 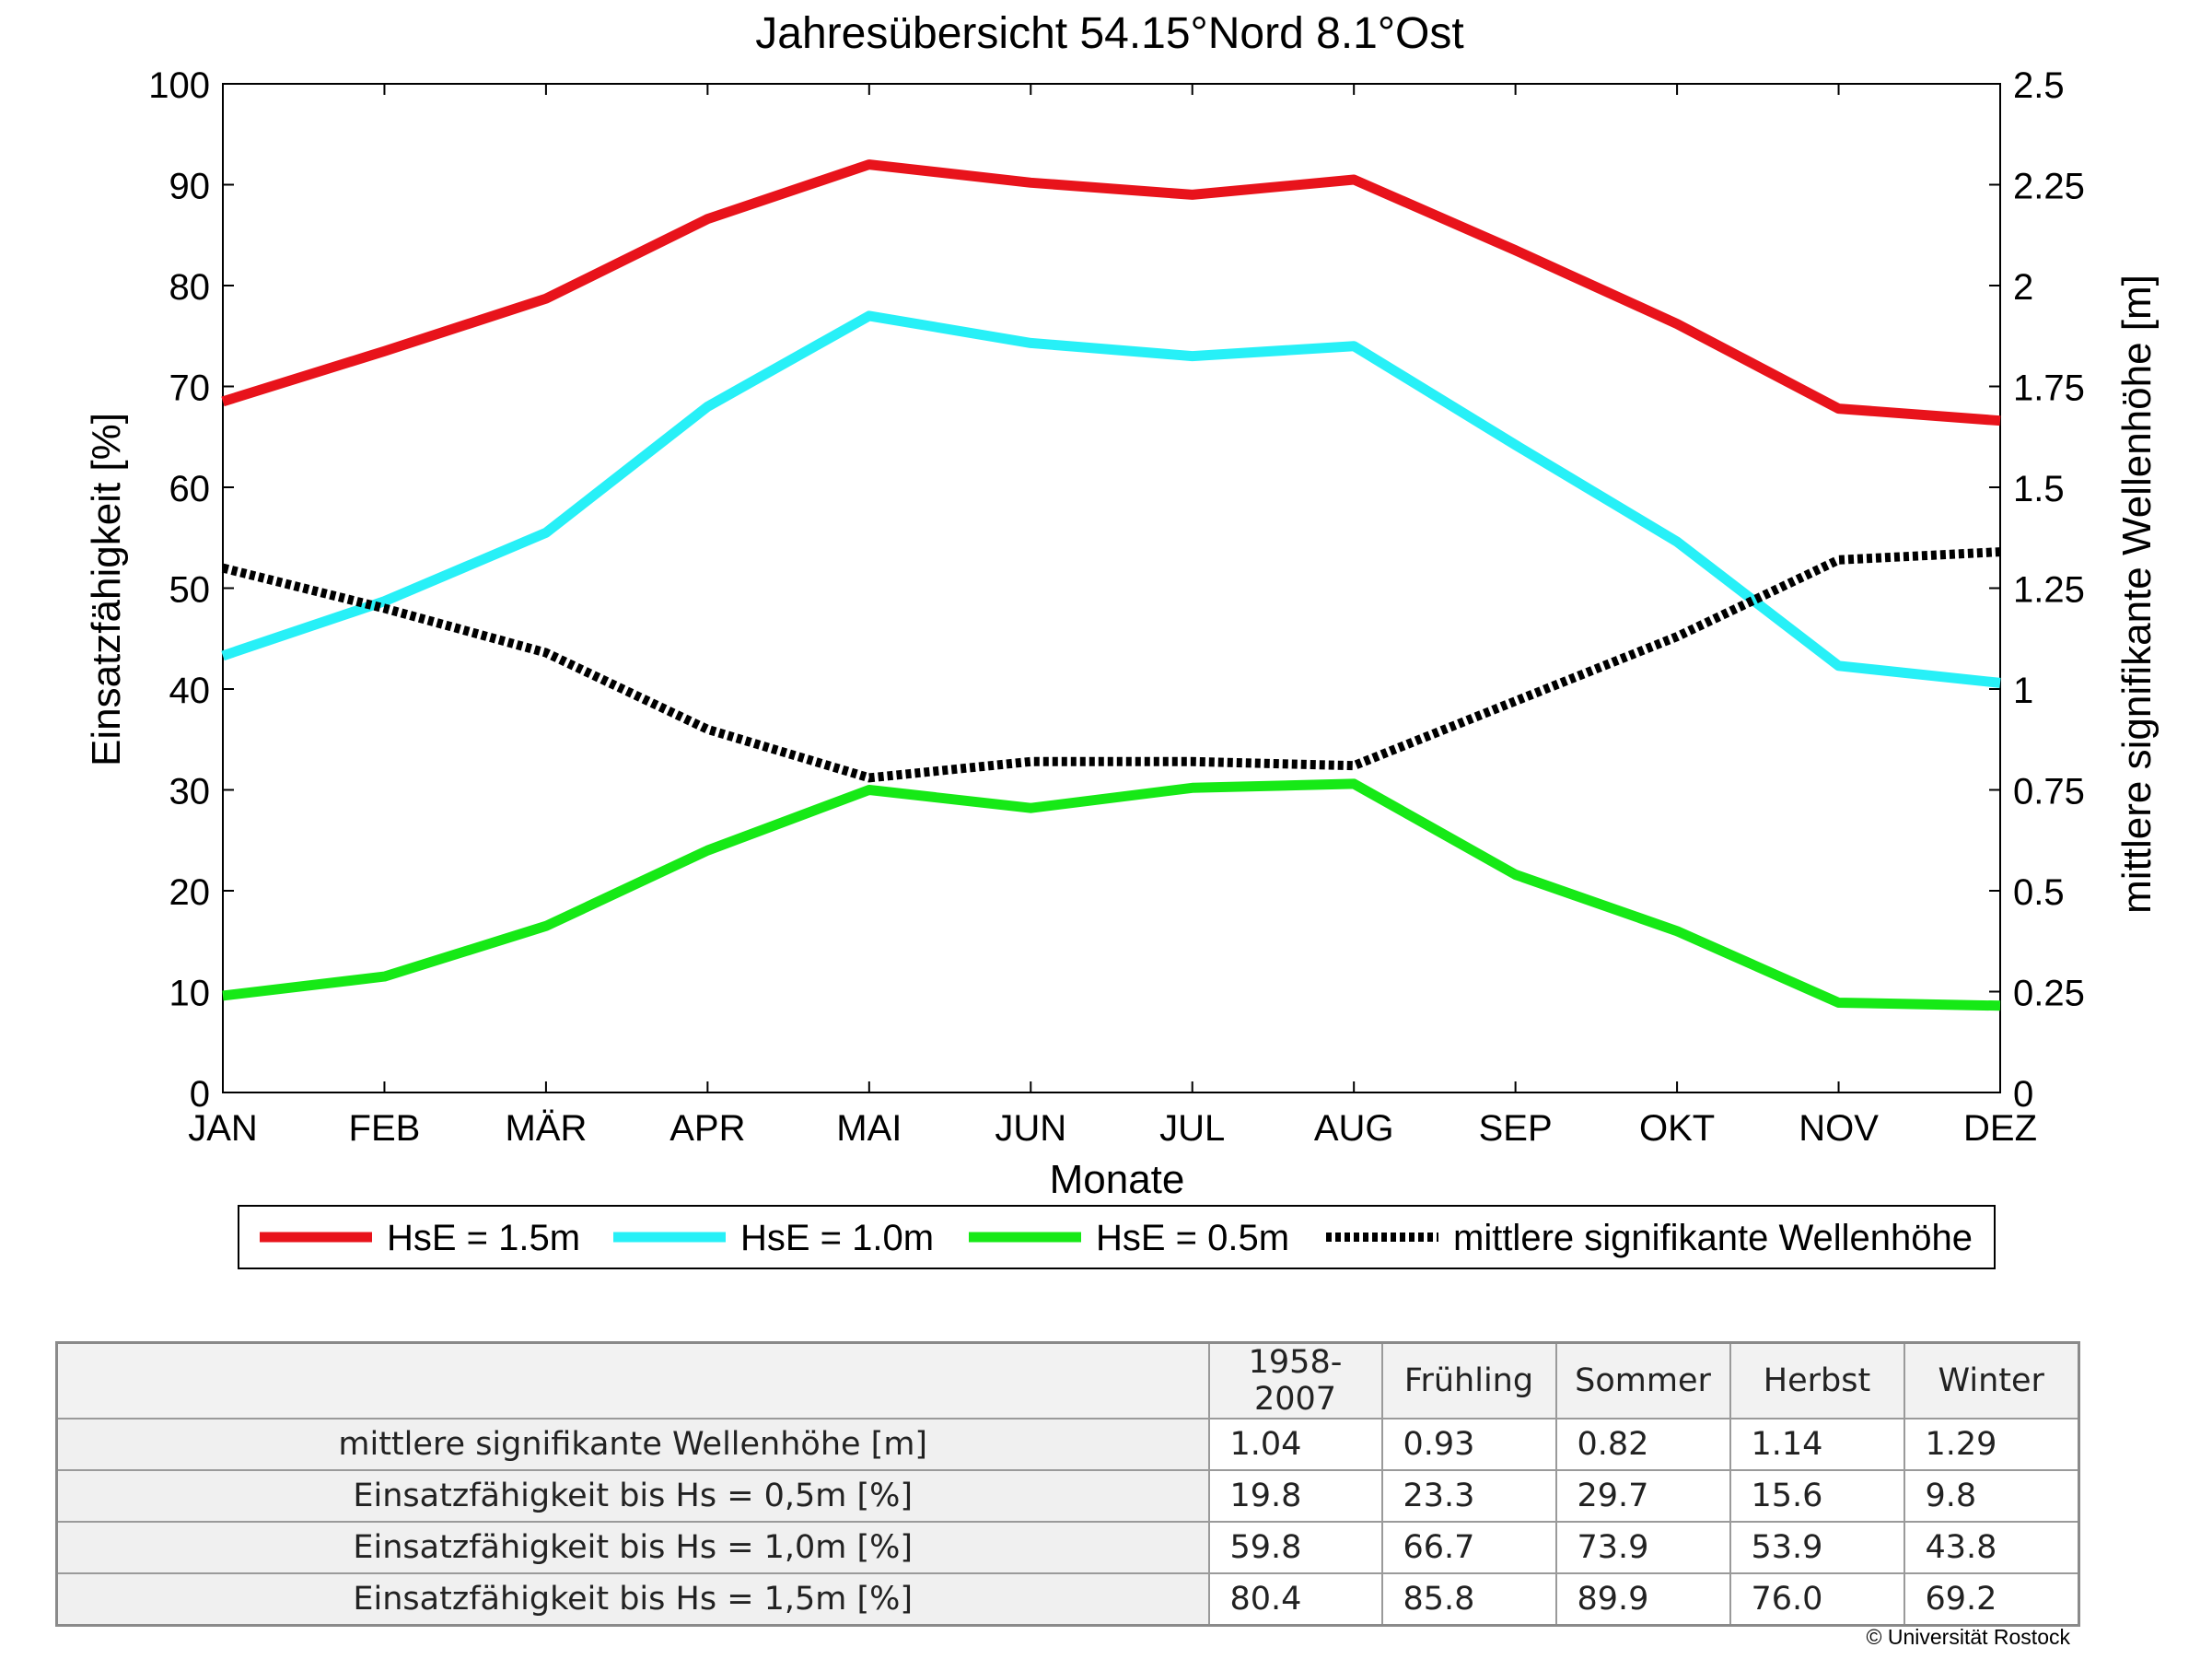 I want to click on y-tick-label-right: 2.5, so click(x=2039, y=85).